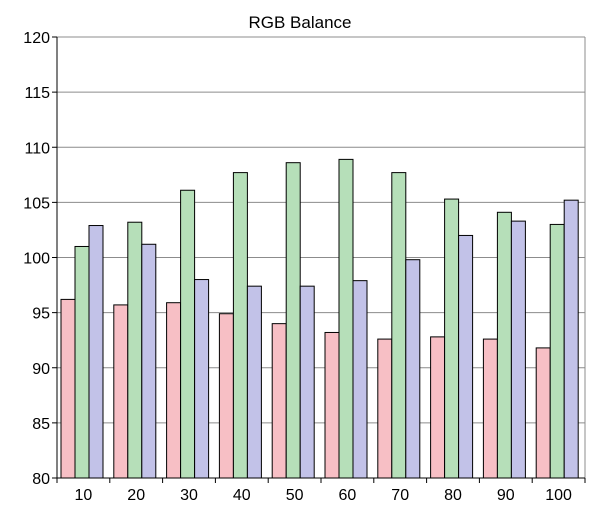 The width and height of the screenshot is (600, 511). What do you see at coordinates (37, 148) in the screenshot?
I see `y-tick-label: 110` at bounding box center [37, 148].